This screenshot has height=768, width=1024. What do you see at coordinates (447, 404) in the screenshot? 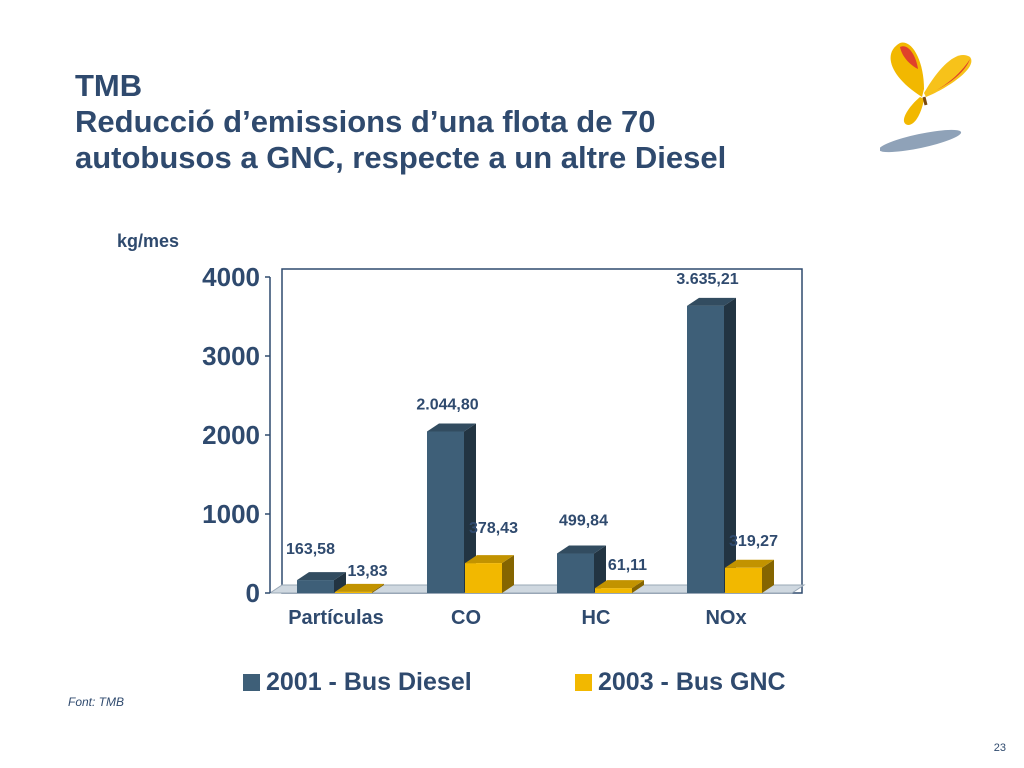
I see `data-label-diesel: 2.044,80` at bounding box center [447, 404].